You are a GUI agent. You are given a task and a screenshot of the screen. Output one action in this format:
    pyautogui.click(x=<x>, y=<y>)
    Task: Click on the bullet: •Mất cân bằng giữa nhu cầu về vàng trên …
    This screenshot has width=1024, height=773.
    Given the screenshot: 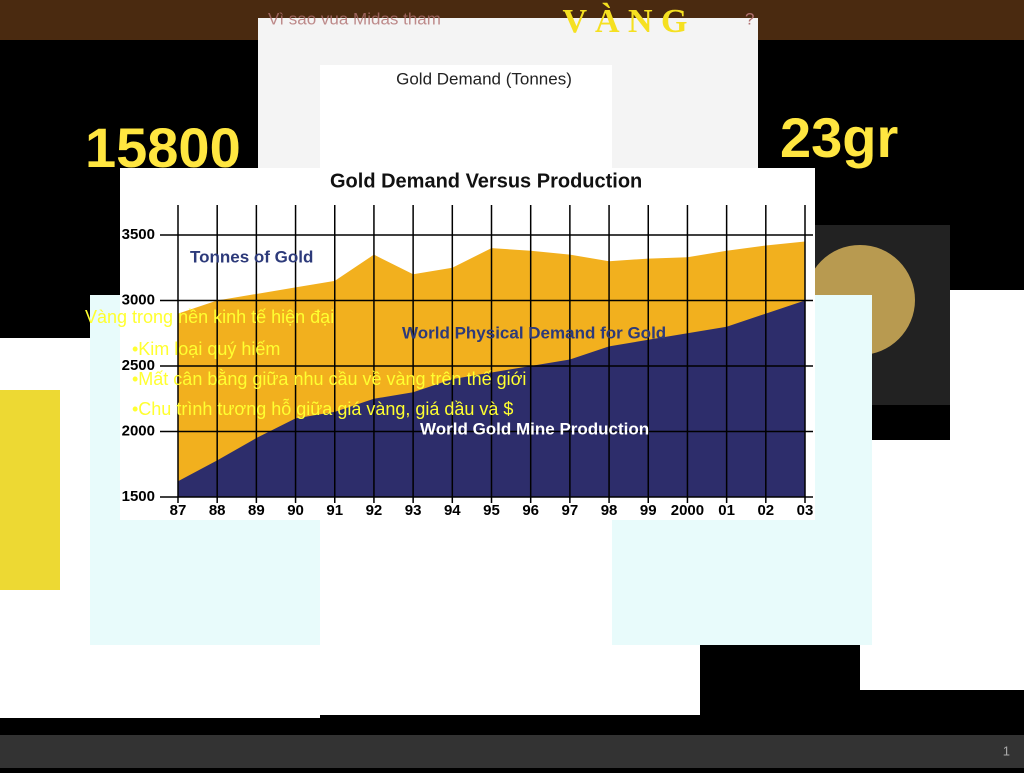 What is the action you would take?
    pyautogui.click(x=329, y=378)
    